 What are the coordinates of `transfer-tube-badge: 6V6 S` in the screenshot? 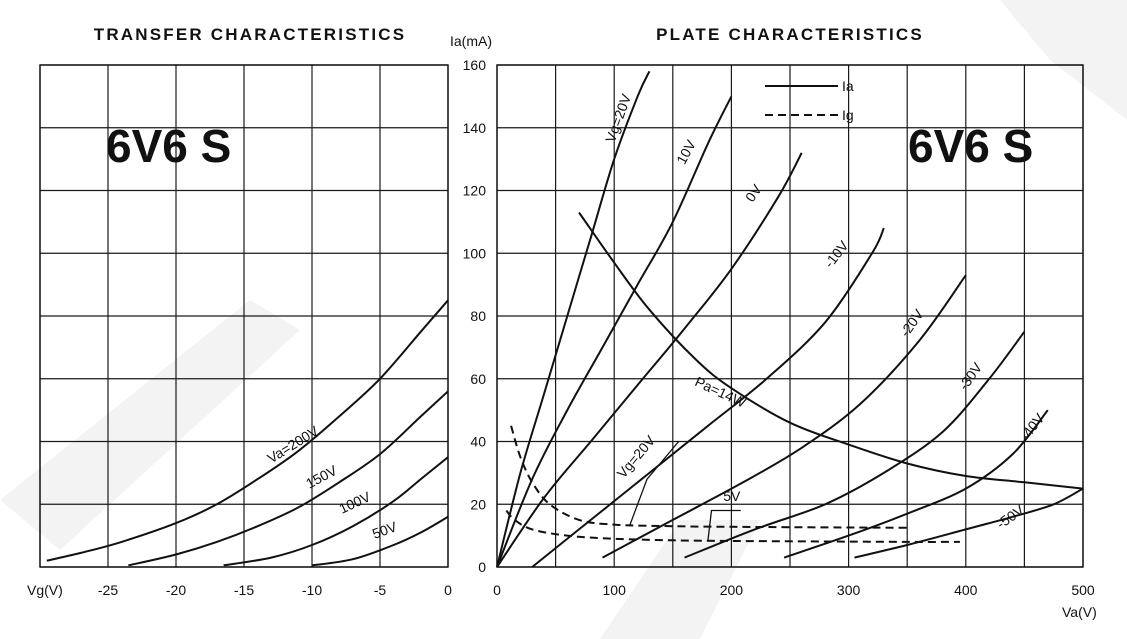 It's located at (168, 146).